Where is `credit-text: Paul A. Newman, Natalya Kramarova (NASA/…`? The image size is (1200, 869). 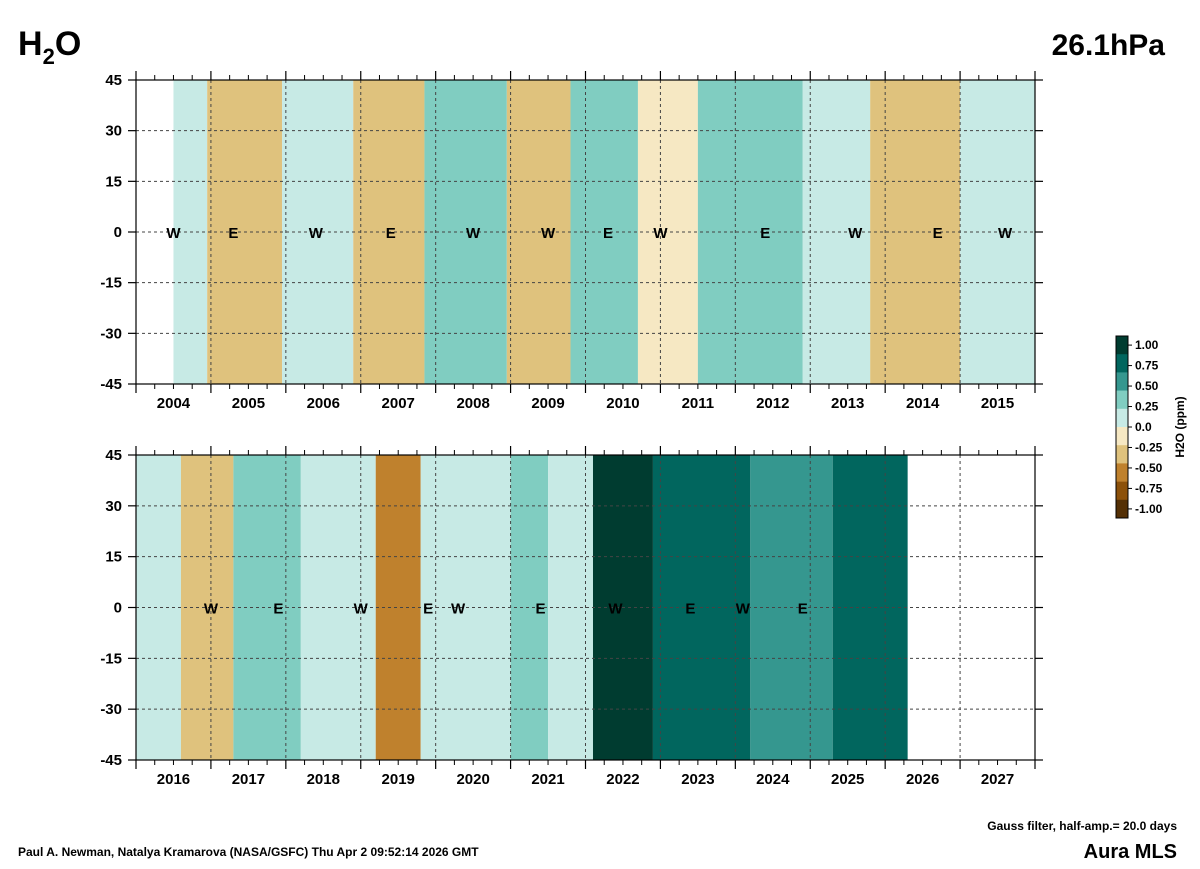
credit-text: Paul A. Newman, Natalya Kramarova (NASA/… is located at coordinates (248, 852).